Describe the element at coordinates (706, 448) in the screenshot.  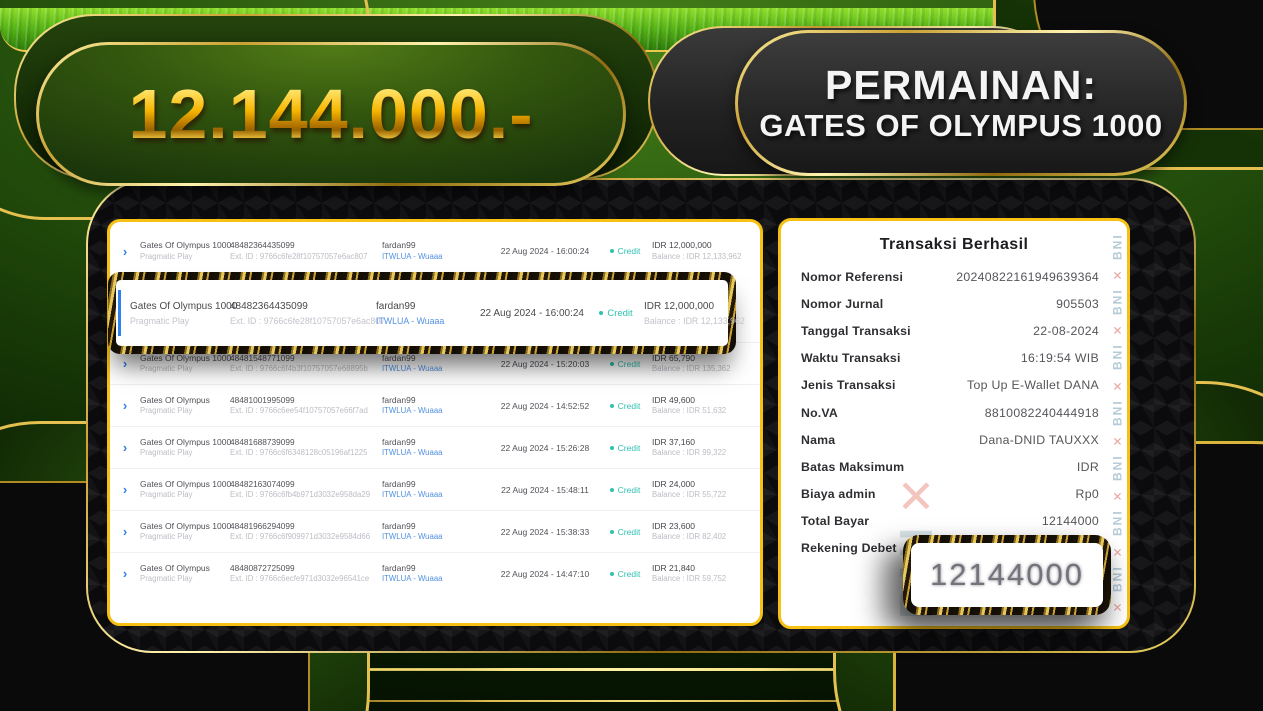
I see `amount-cell: IDR 37,160 Balance : IDR 99,322` at that location.